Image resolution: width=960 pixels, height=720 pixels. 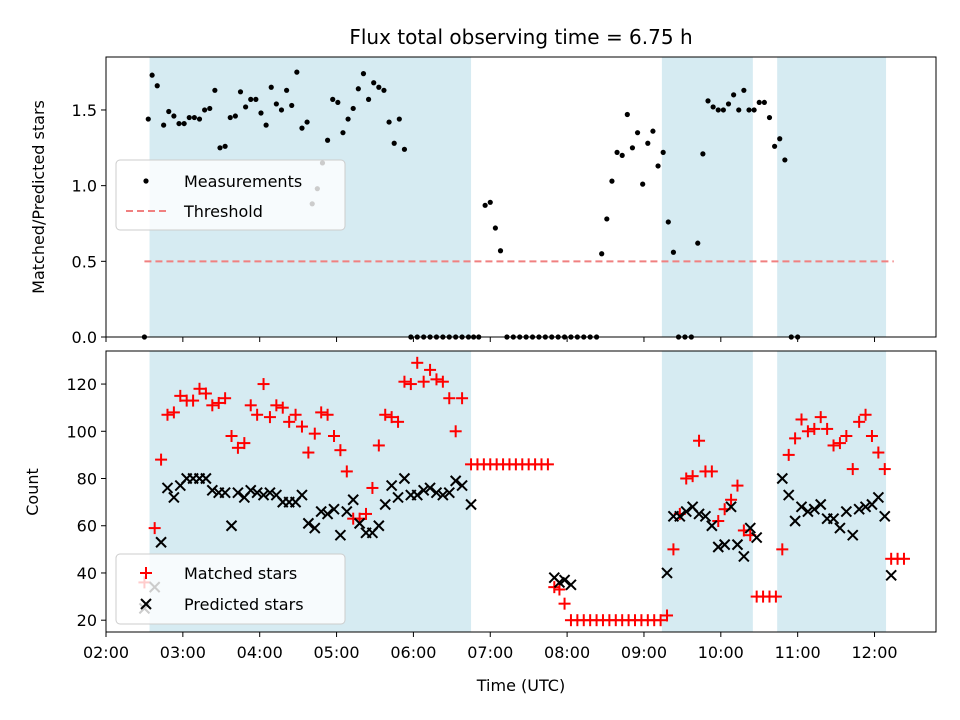 What do you see at coordinates (146, 573) in the screenshot?
I see `legend-matched-marker` at bounding box center [146, 573].